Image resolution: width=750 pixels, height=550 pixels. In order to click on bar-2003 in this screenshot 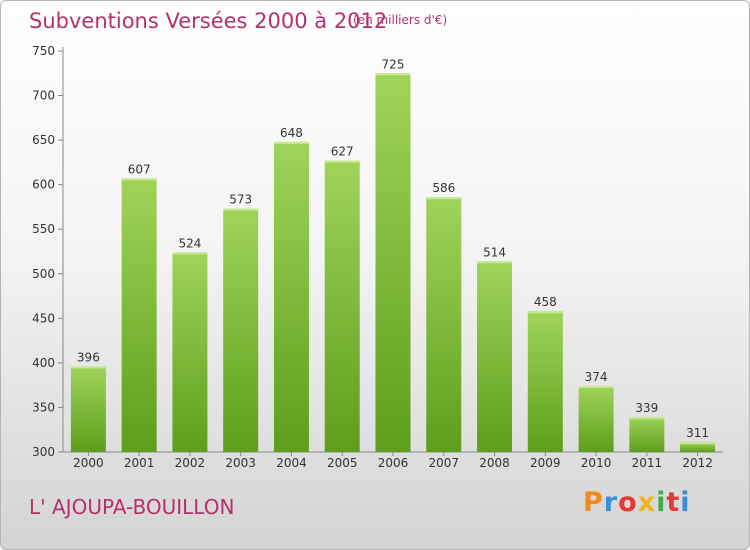, I will do `click(241, 330)`.